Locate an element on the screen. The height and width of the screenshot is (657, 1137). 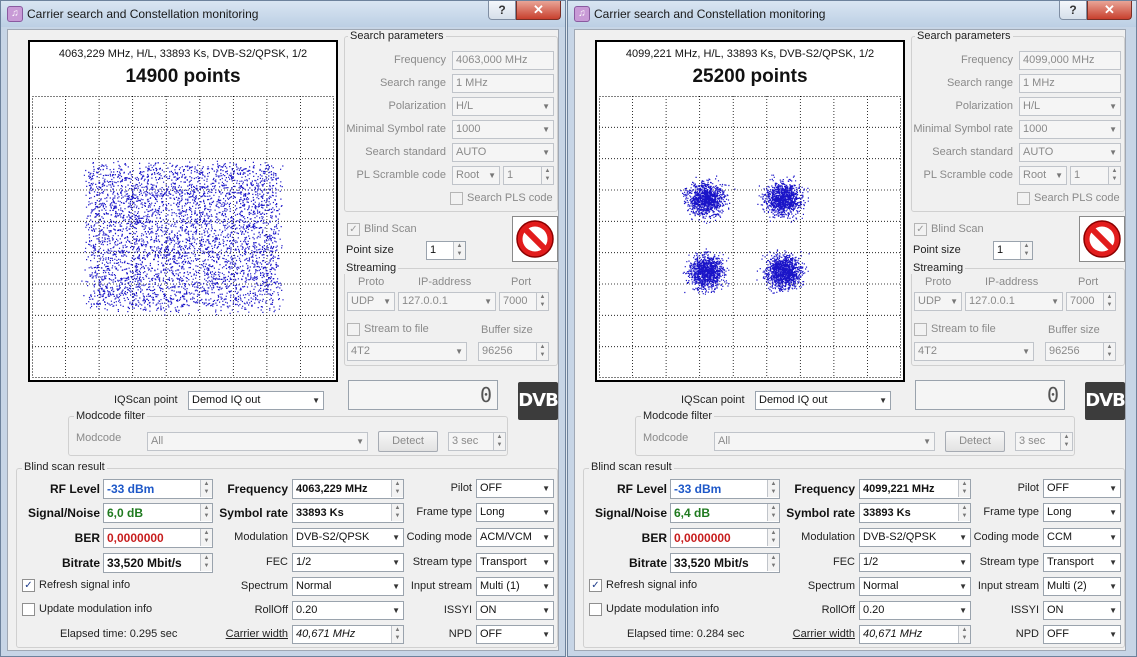
symbol-rate-value: 33893 Ks ▲ ▼ is located at coordinates (915, 513).